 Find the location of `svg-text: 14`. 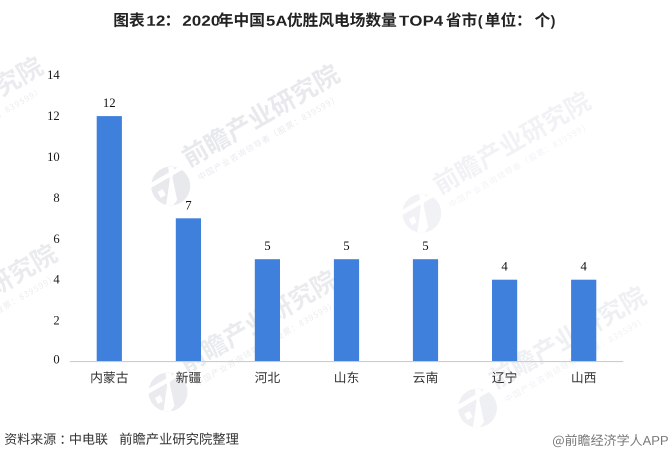

svg-text: 14 is located at coordinates (53, 75).